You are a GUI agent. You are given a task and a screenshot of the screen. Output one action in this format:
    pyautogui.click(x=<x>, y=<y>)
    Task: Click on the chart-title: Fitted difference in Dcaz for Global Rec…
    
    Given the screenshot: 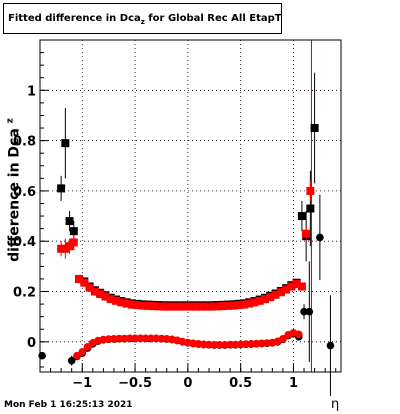 What is the action you would take?
    pyautogui.click(x=142, y=18)
    